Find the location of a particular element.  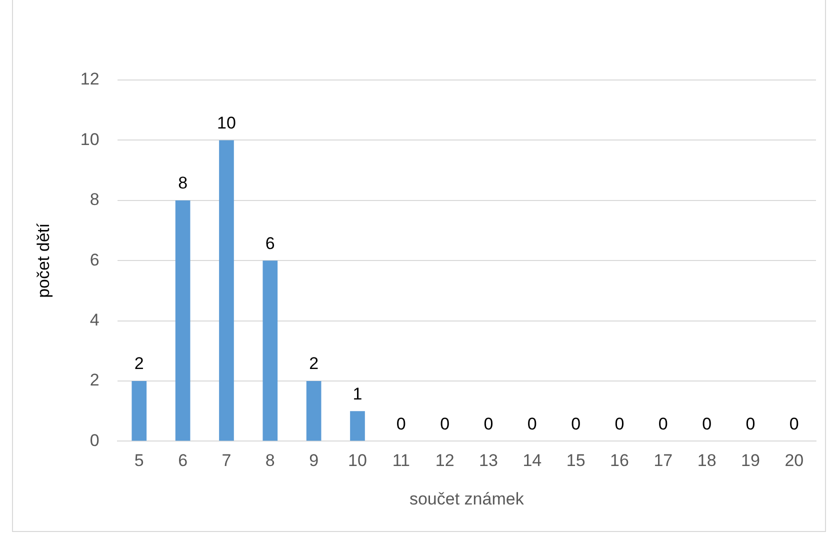

x-tick-label: 8 is located at coordinates (270, 460).